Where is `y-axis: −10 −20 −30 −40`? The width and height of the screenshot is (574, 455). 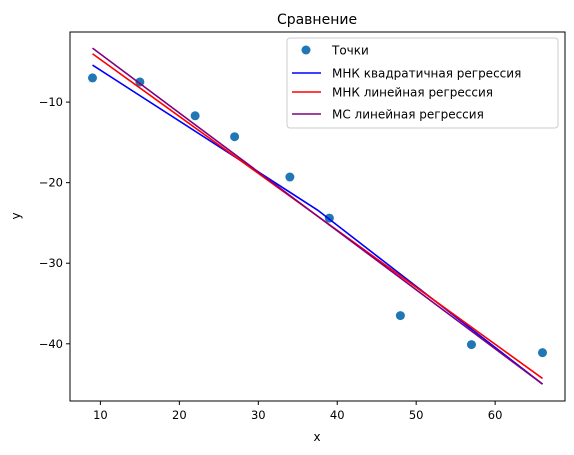 y-axis: −10 −20 −30 −40 is located at coordinates (54, 223).